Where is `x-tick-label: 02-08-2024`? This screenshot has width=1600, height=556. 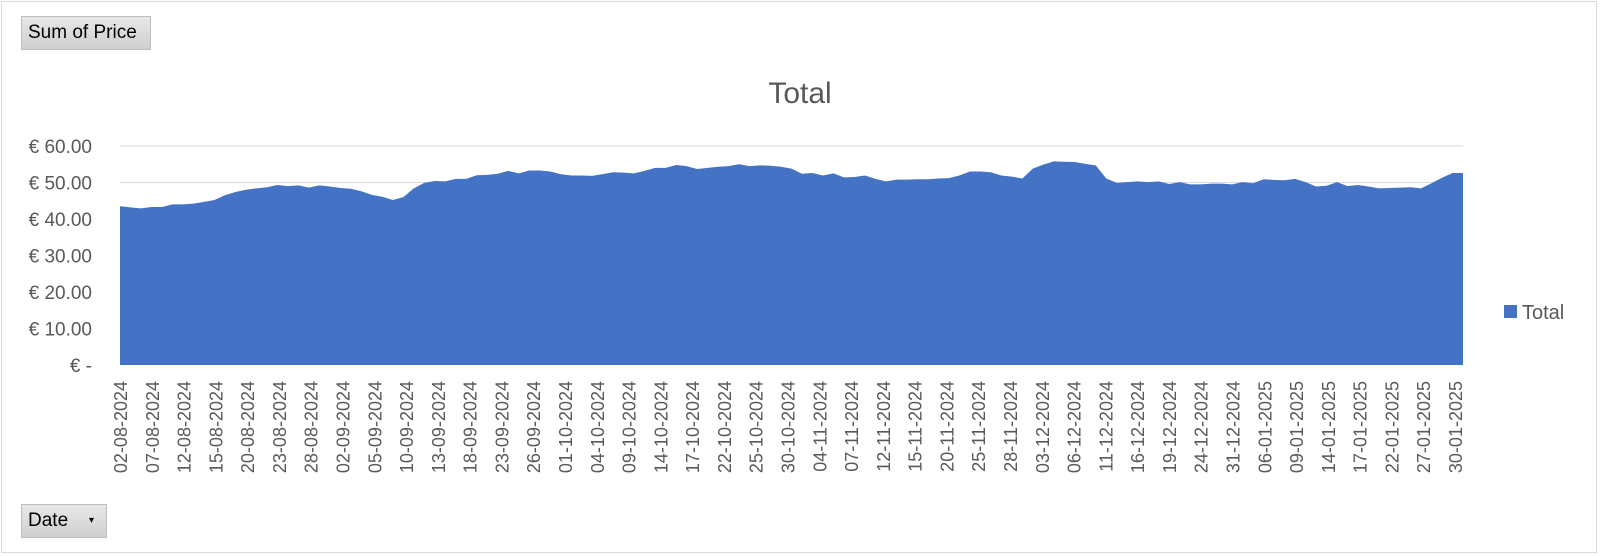 x-tick-label: 02-08-2024 is located at coordinates (121, 427).